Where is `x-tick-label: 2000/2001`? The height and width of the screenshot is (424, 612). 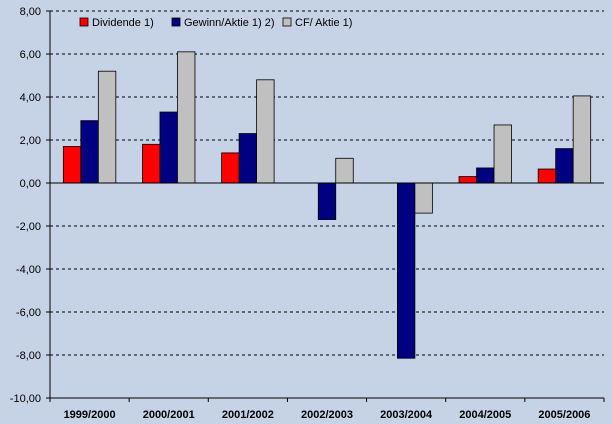 x-tick-label: 2000/2001 is located at coordinates (169, 415).